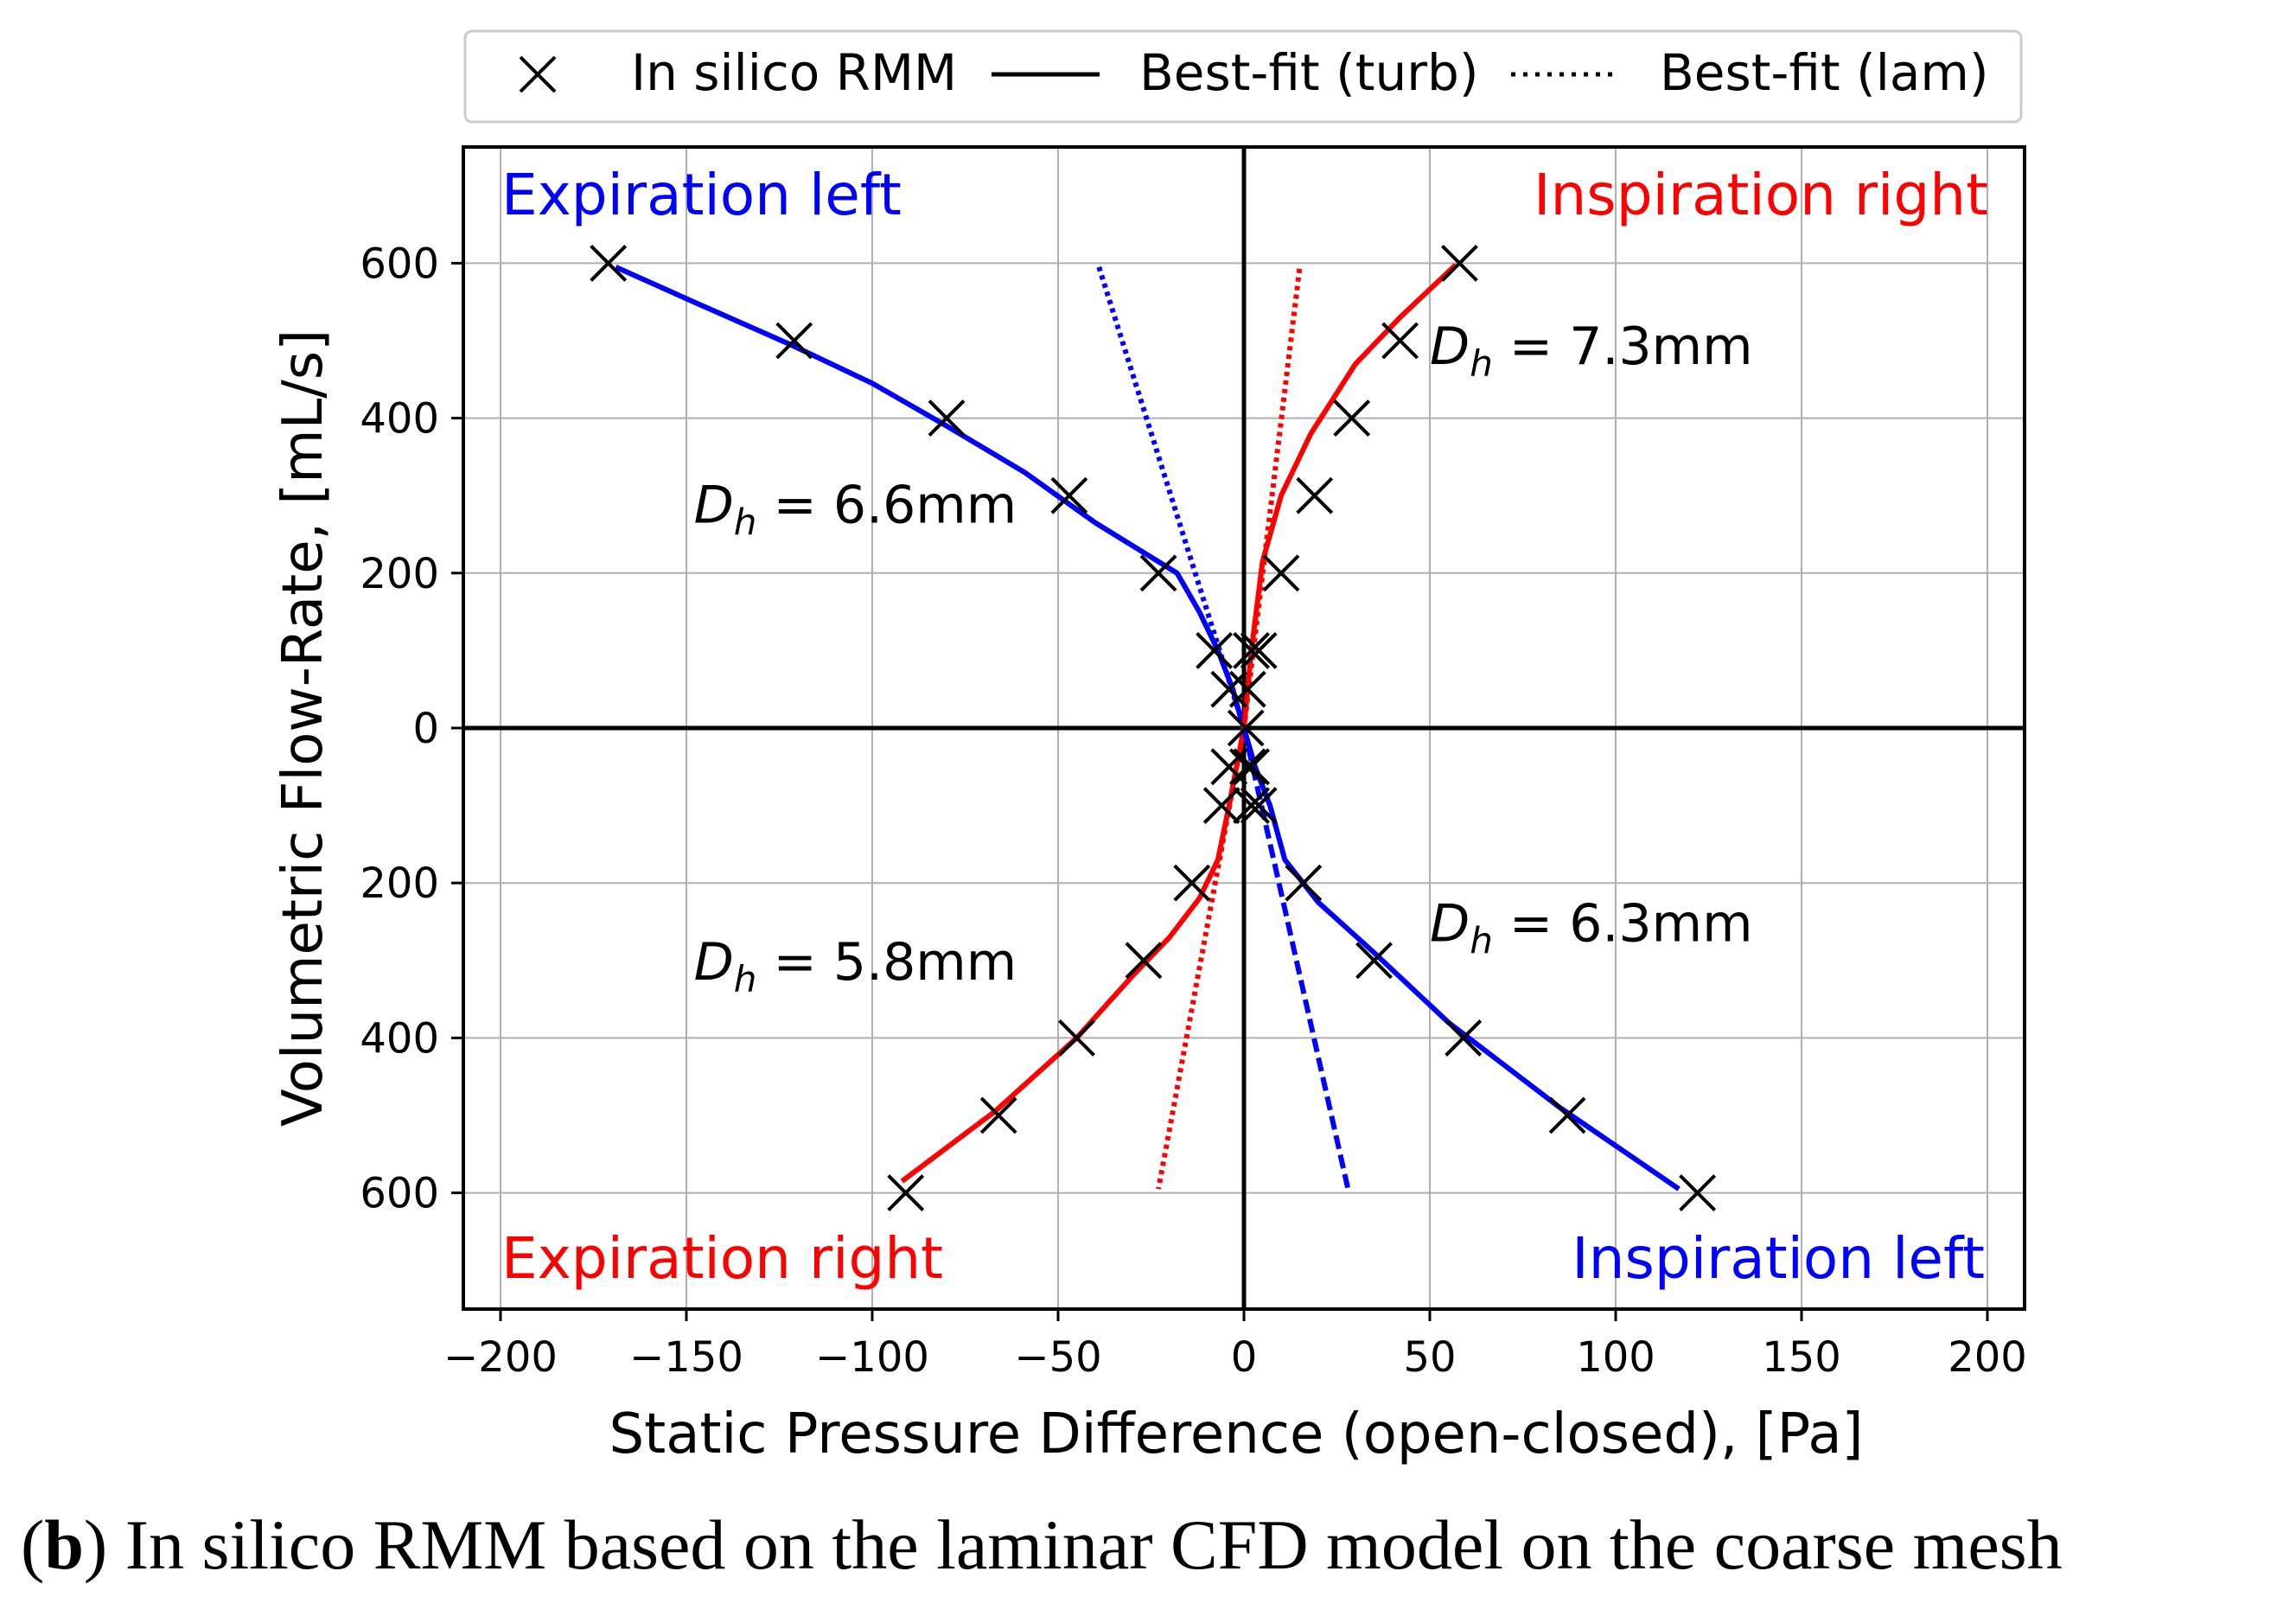 The image size is (2296, 1597). I want to click on dh-annotation: Dh = 7.3mm, so click(1591, 350).